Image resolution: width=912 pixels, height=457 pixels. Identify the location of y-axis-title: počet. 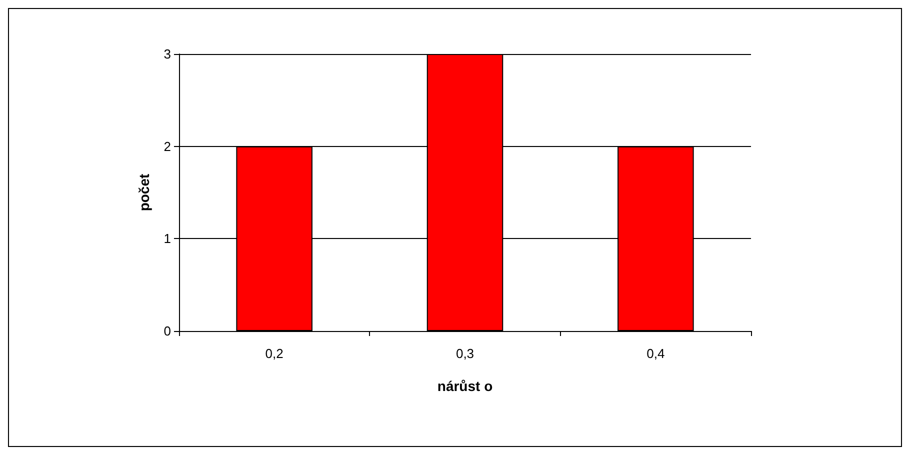
(144, 192).